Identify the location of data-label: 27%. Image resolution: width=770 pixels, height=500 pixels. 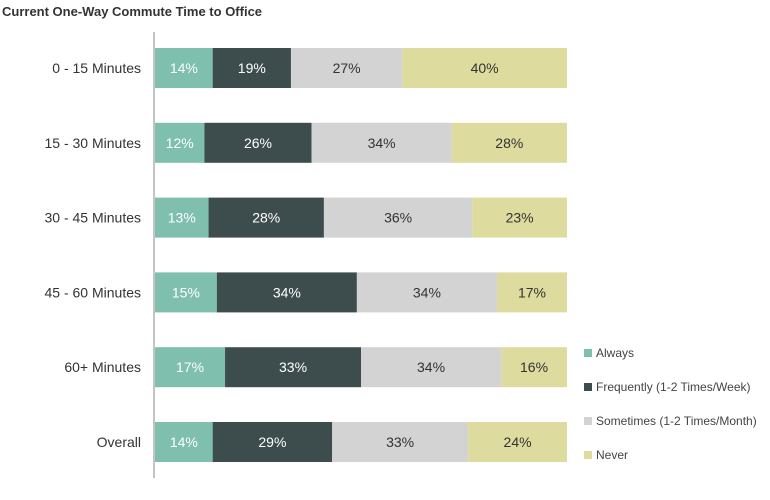
(347, 68).